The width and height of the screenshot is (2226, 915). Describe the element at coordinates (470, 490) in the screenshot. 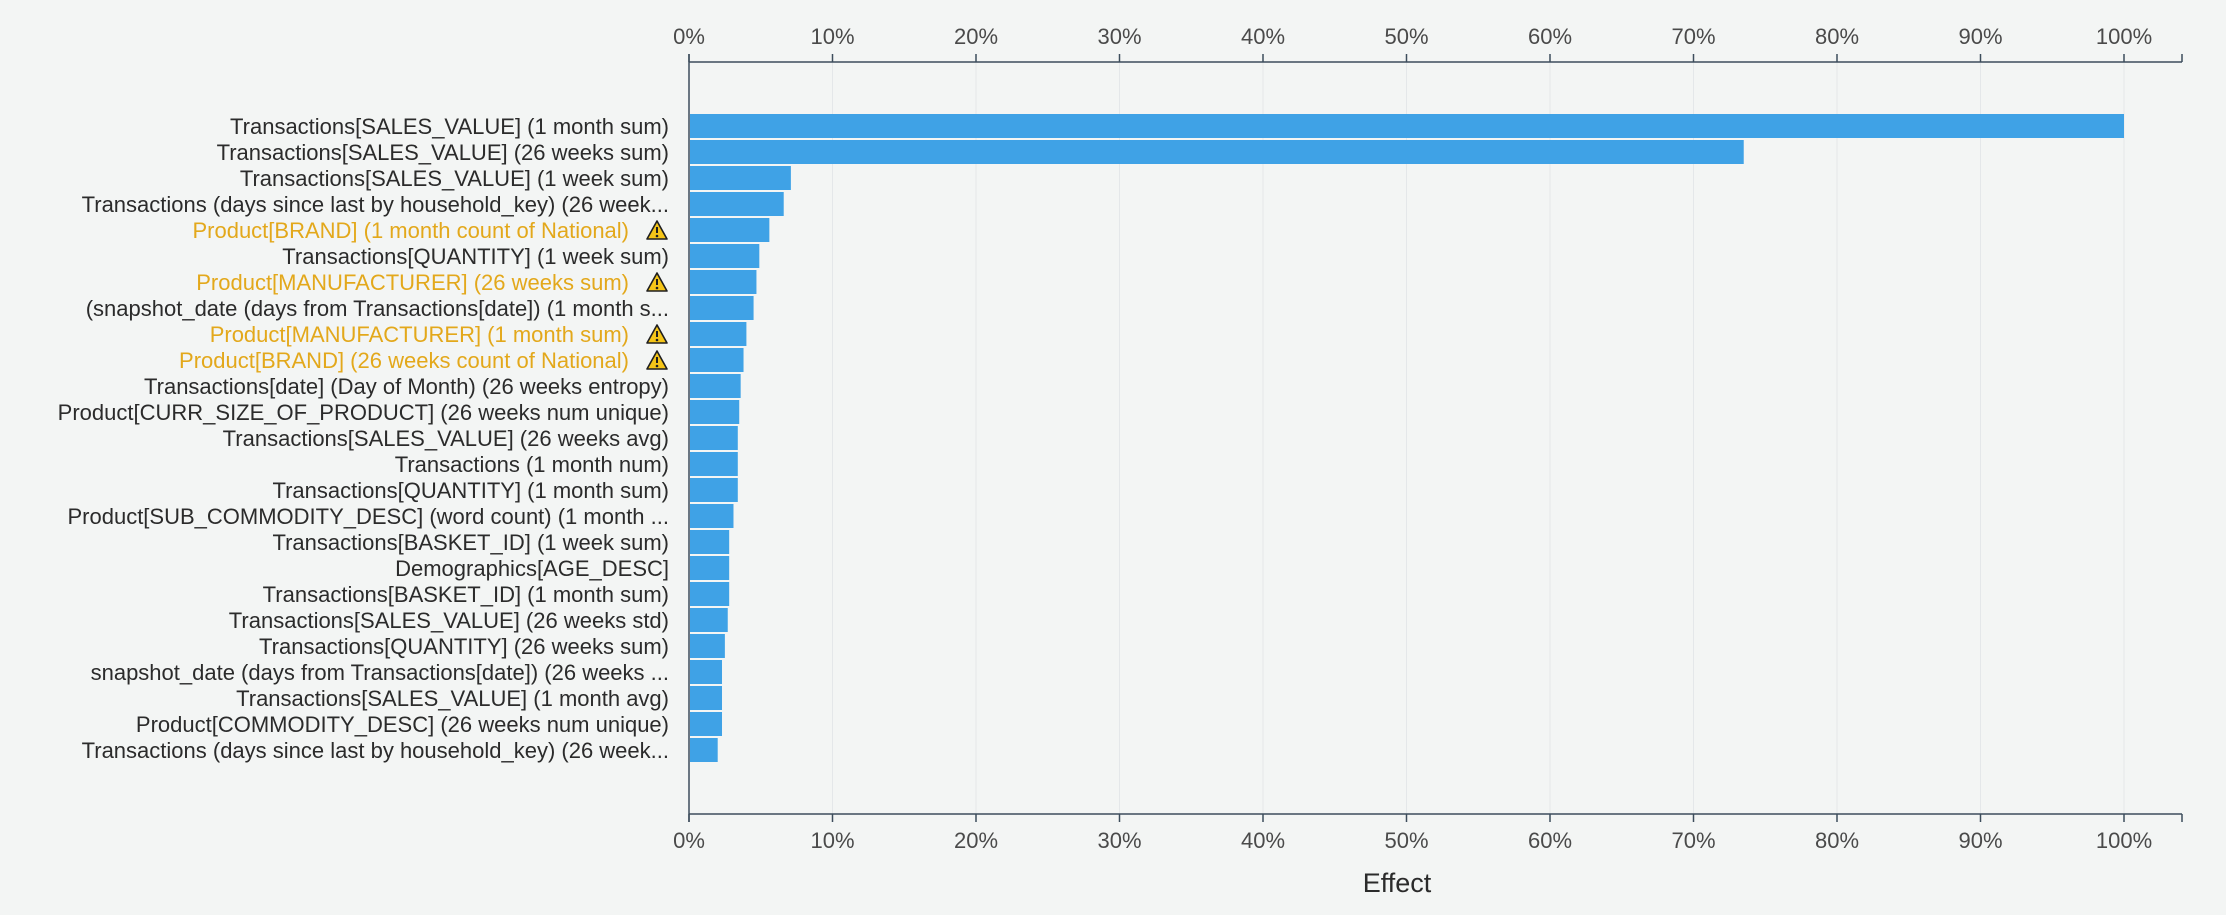

I see `bar-label-14: Transactions[QUANTITY] (1 month sum)` at that location.